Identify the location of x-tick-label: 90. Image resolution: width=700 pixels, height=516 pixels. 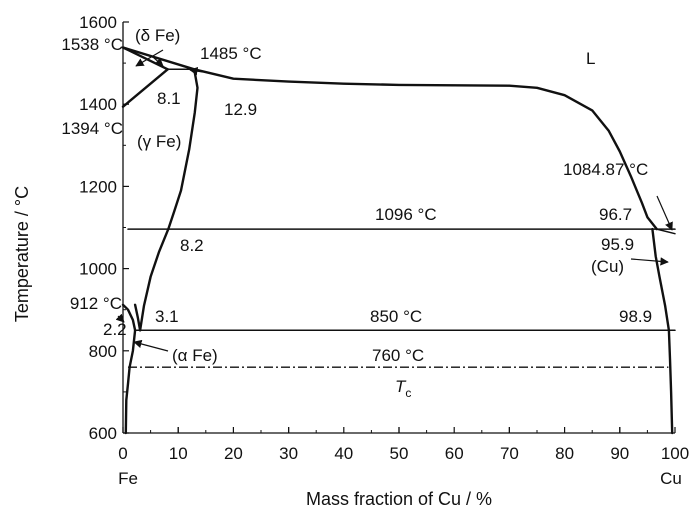
(619, 453).